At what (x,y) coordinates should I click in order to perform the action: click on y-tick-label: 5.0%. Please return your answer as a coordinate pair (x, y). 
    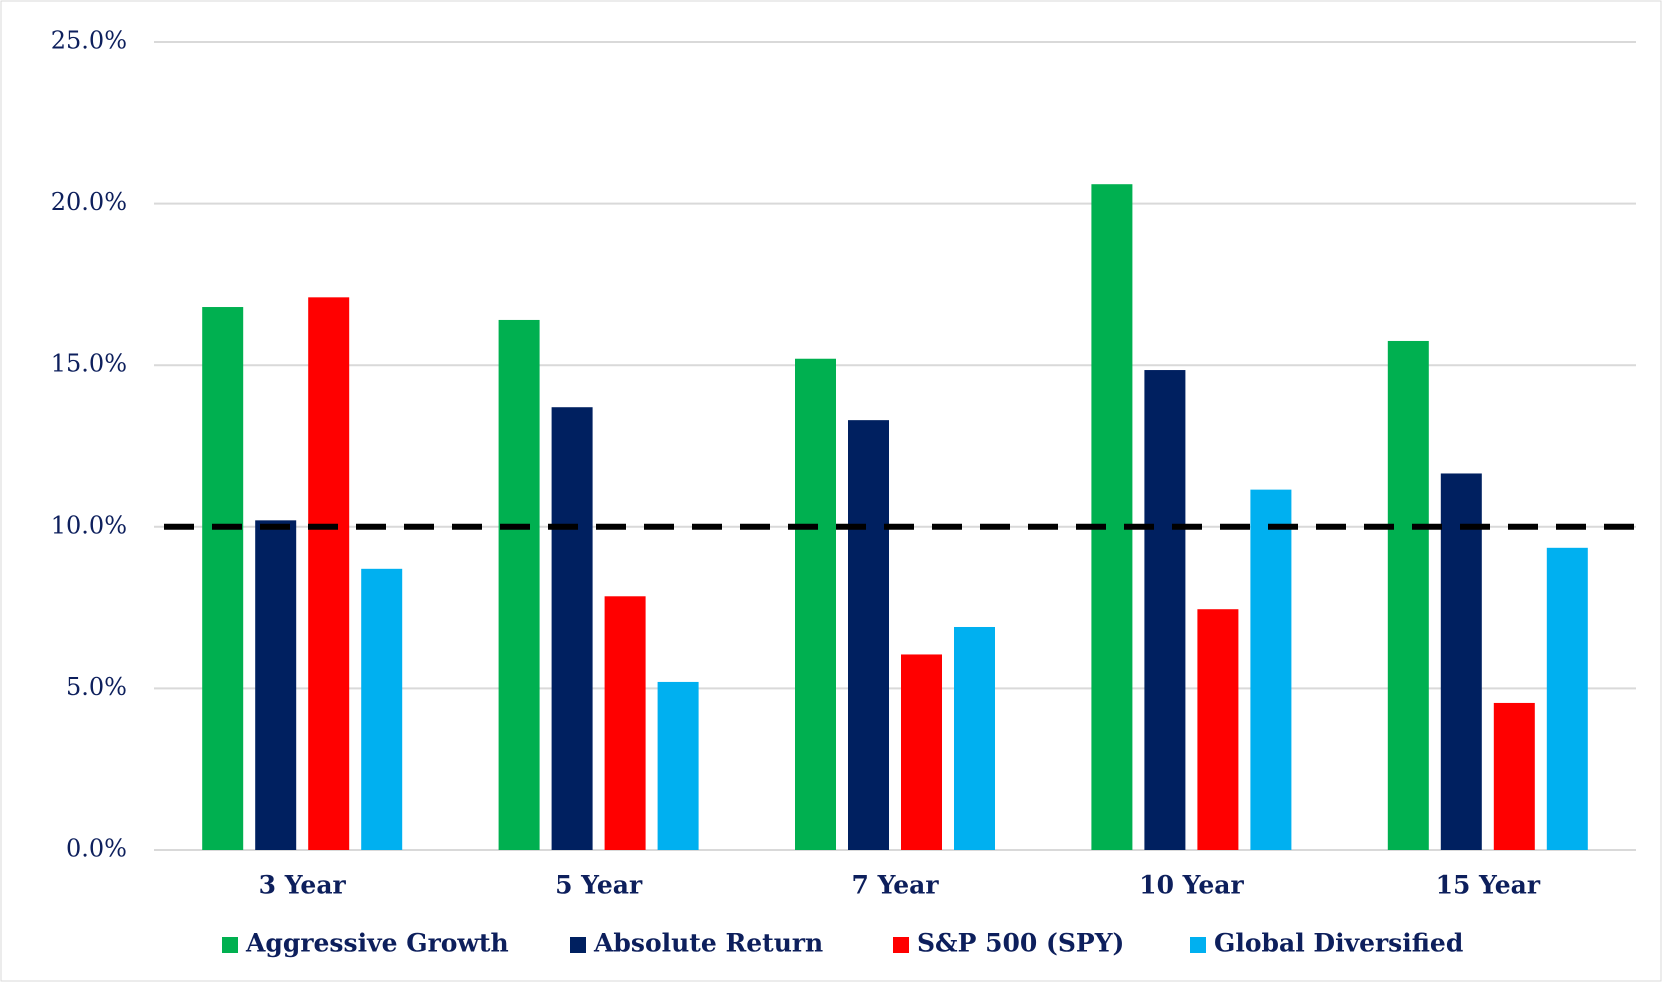
    Looking at the image, I should click on (96, 687).